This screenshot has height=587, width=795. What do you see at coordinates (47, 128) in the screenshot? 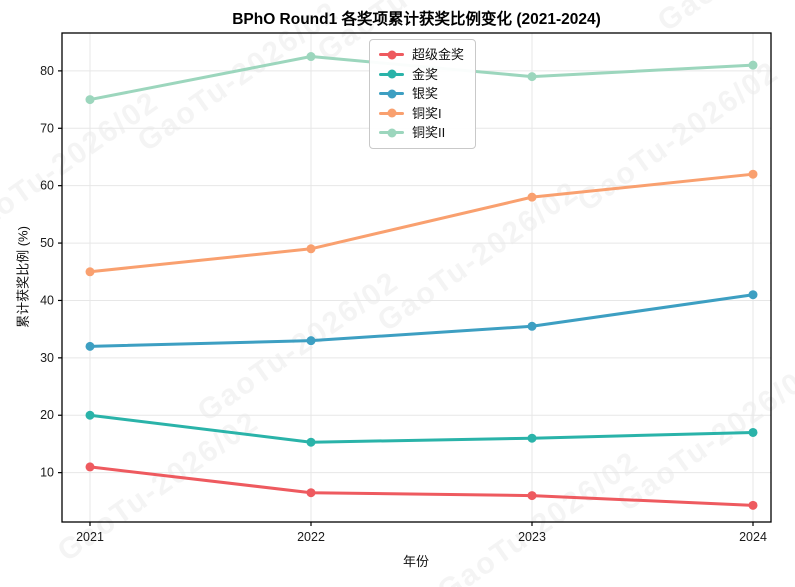
I see `y-tick-label: 70` at bounding box center [47, 128].